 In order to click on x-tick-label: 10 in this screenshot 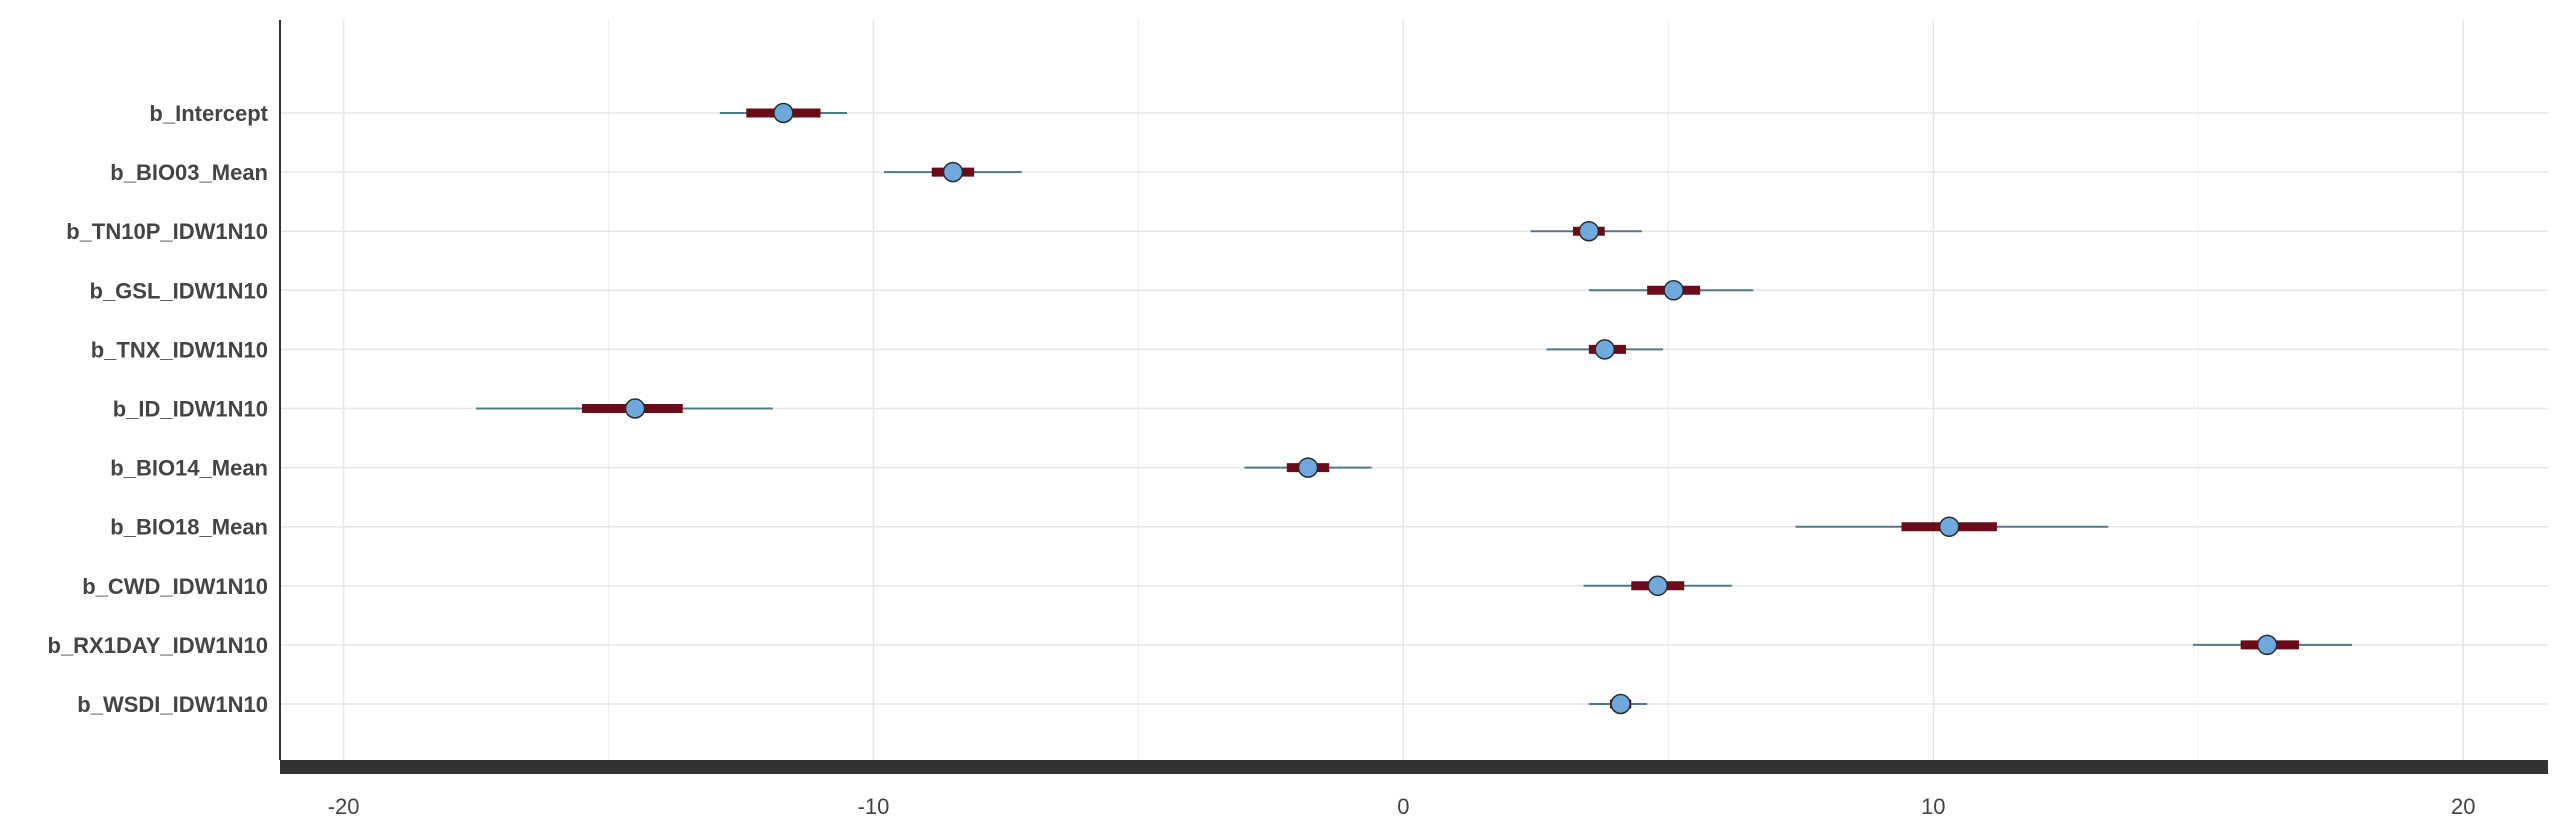, I will do `click(1933, 806)`.